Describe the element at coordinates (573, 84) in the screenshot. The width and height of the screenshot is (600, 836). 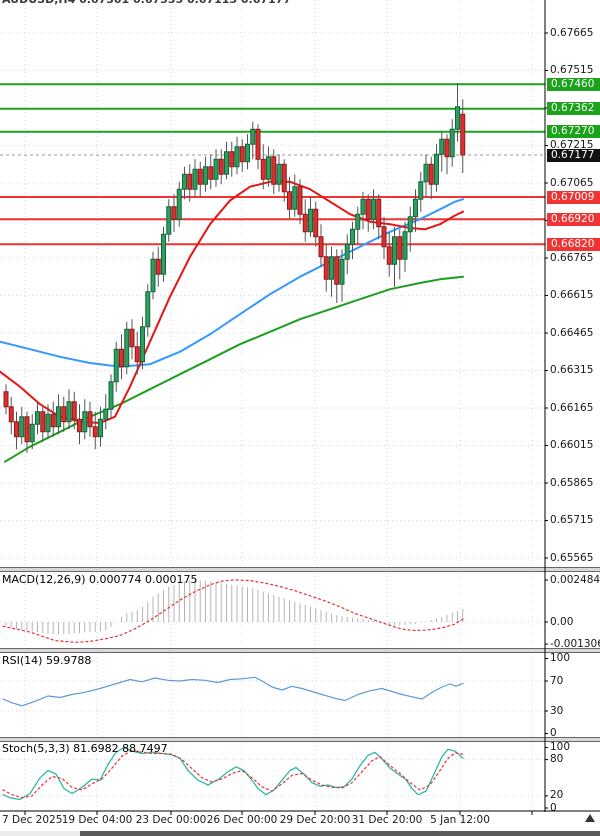
I see `resistance-level-badge: 0.67460` at that location.